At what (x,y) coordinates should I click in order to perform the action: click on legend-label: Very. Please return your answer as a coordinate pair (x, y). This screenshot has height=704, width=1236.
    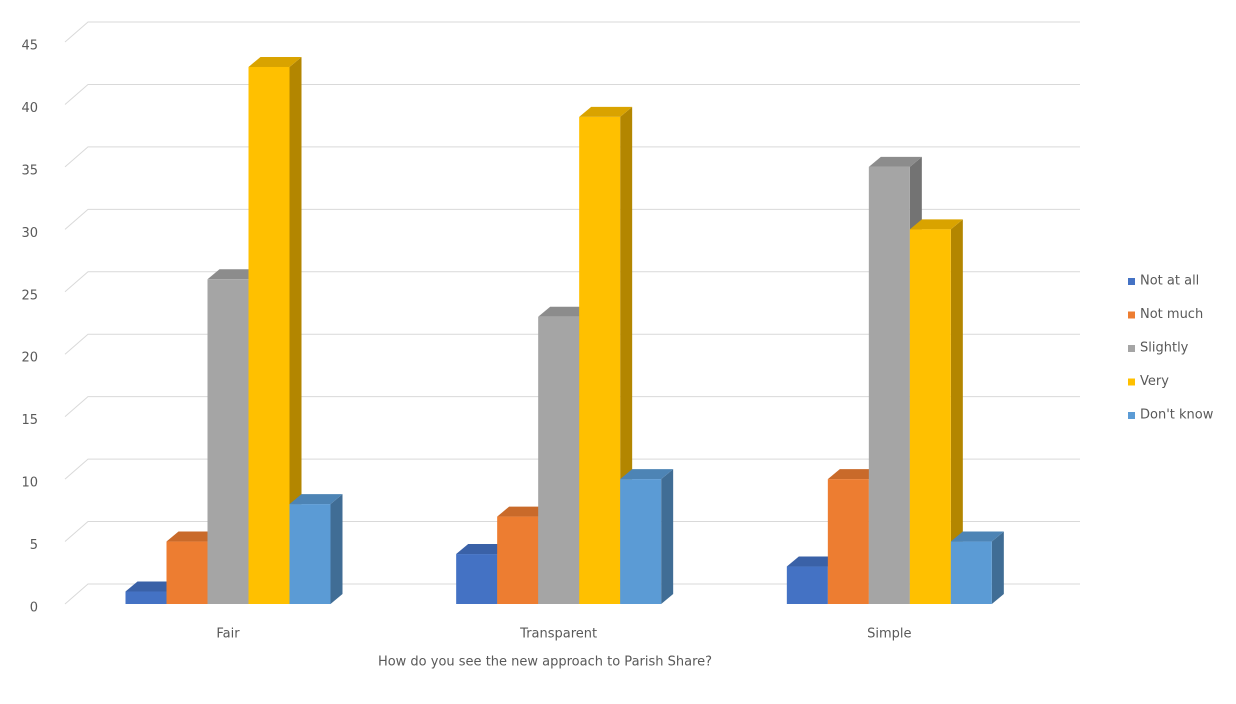
    Looking at the image, I should click on (1154, 381).